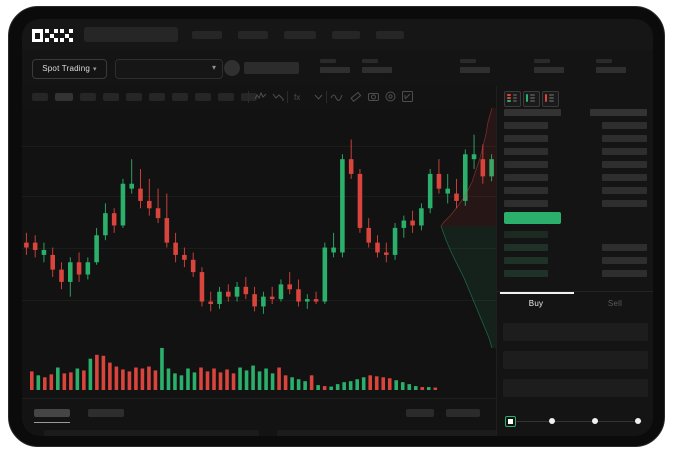 This screenshot has width=673, height=453. What do you see at coordinates (575, 388) in the screenshot?
I see `order-form-row-total` at bounding box center [575, 388].